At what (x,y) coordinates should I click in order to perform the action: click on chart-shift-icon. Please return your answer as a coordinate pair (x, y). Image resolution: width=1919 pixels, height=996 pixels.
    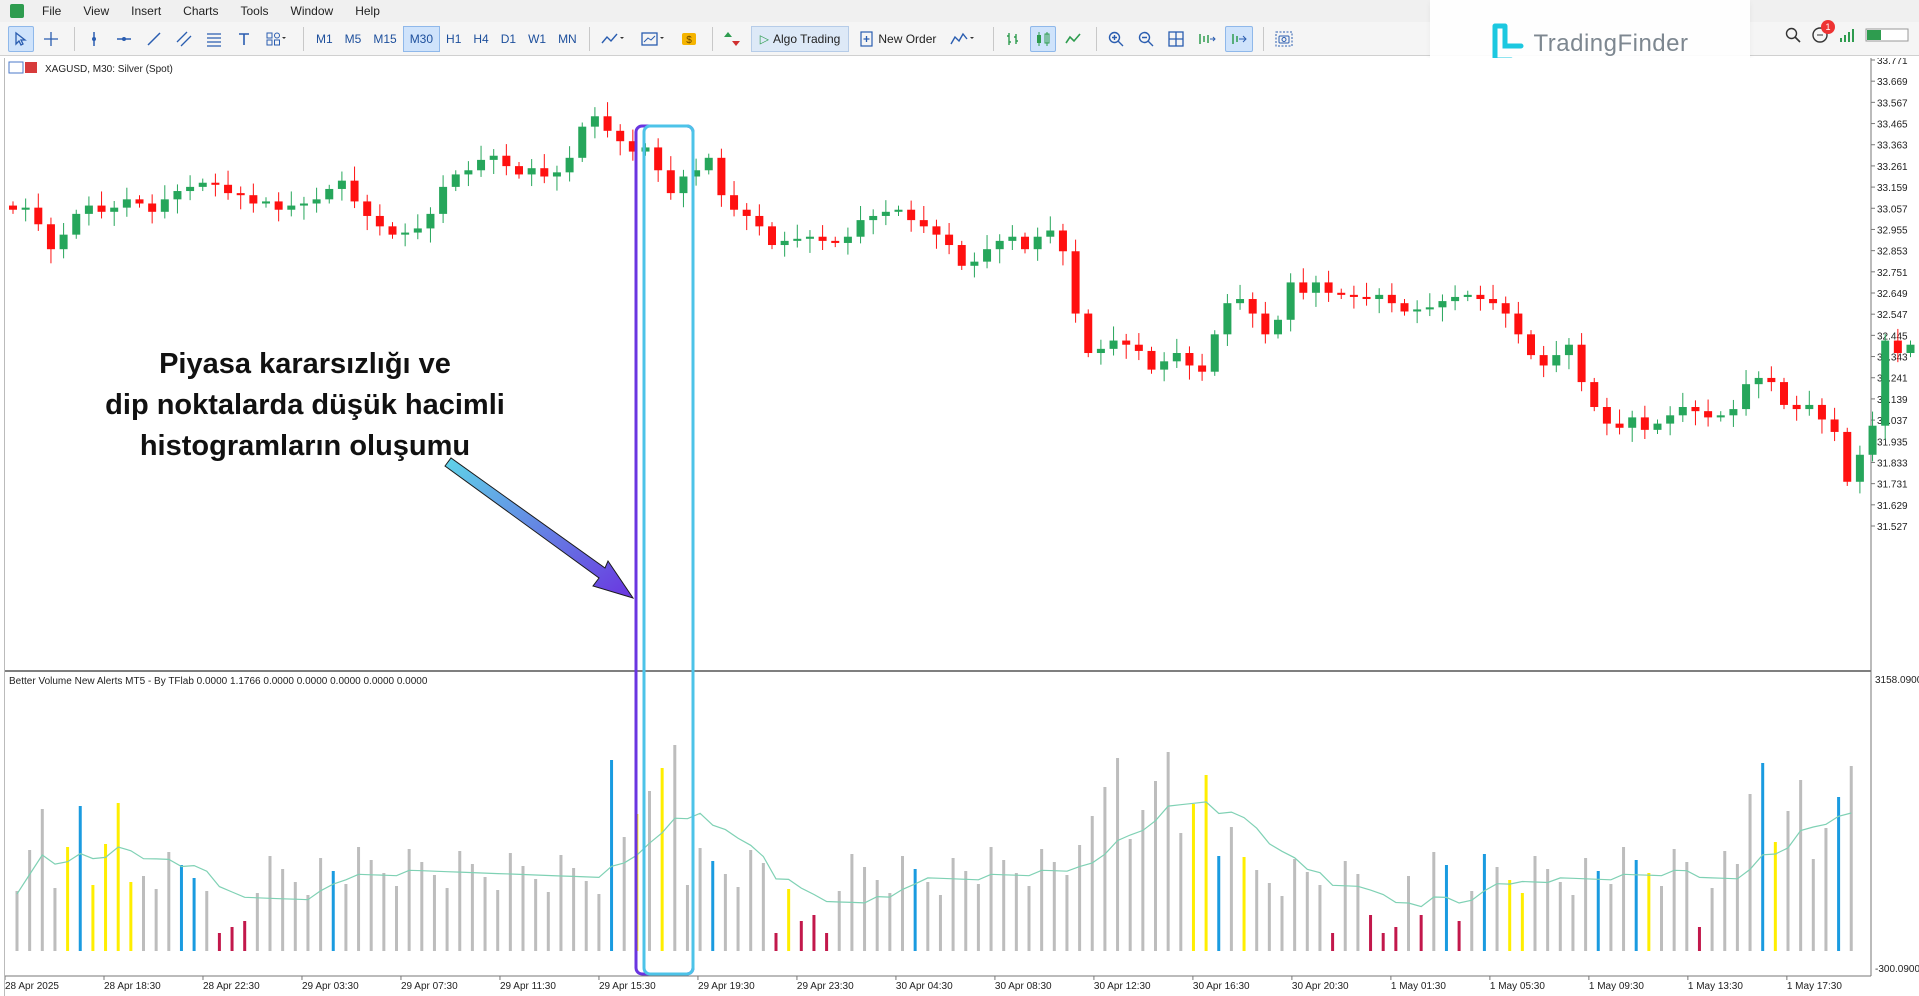
    Looking at the image, I should click on (1207, 39).